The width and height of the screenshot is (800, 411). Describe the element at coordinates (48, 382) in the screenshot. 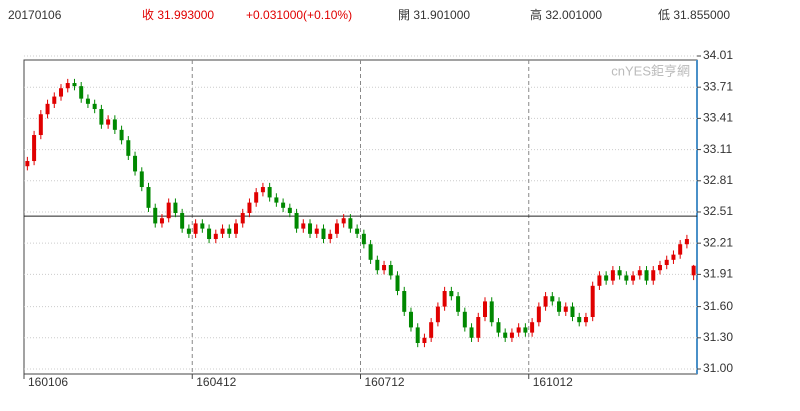

I see `x-tick-label: 160106` at that location.